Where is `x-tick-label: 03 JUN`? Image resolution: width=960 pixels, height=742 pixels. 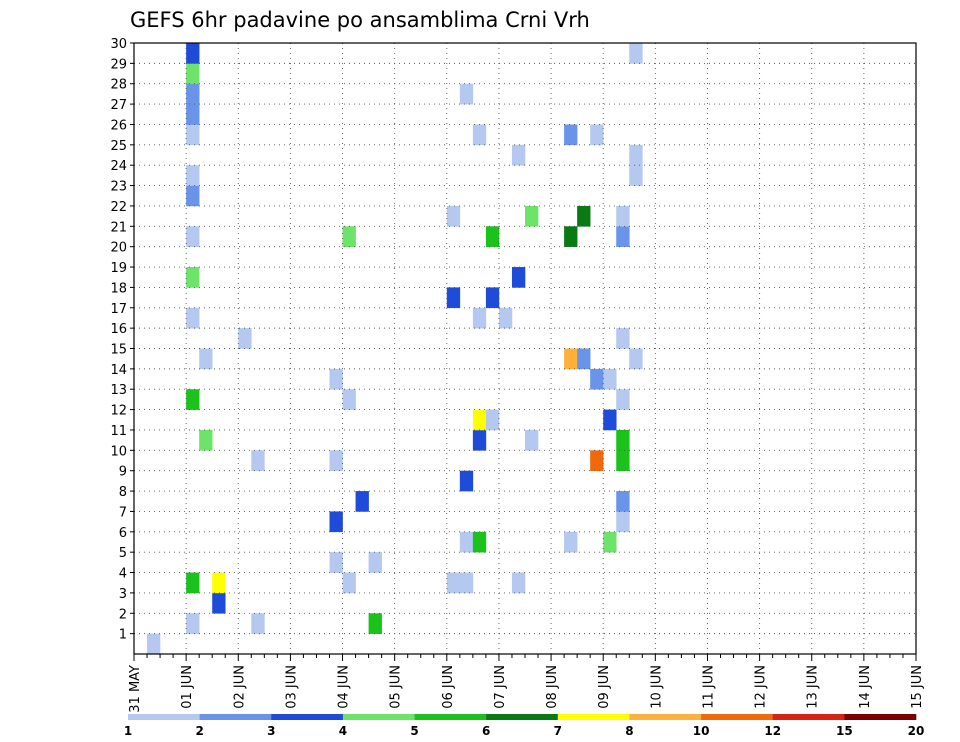 x-tick-label: 03 JUN is located at coordinates (291, 687).